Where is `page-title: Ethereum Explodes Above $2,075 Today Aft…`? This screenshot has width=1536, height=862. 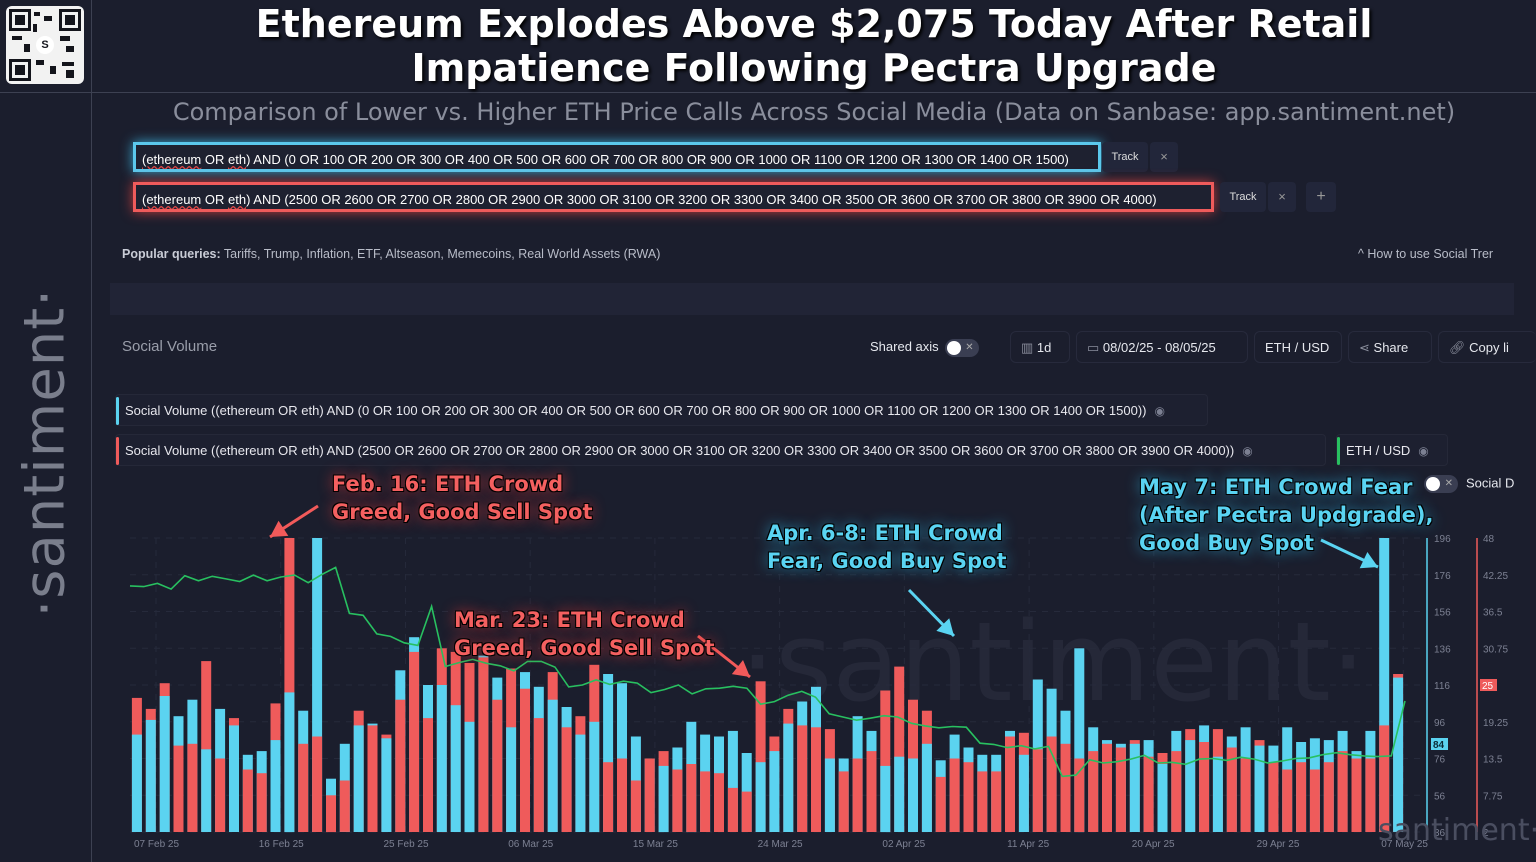 page-title: Ethereum Explodes Above $2,075 Today Aft… is located at coordinates (814, 46).